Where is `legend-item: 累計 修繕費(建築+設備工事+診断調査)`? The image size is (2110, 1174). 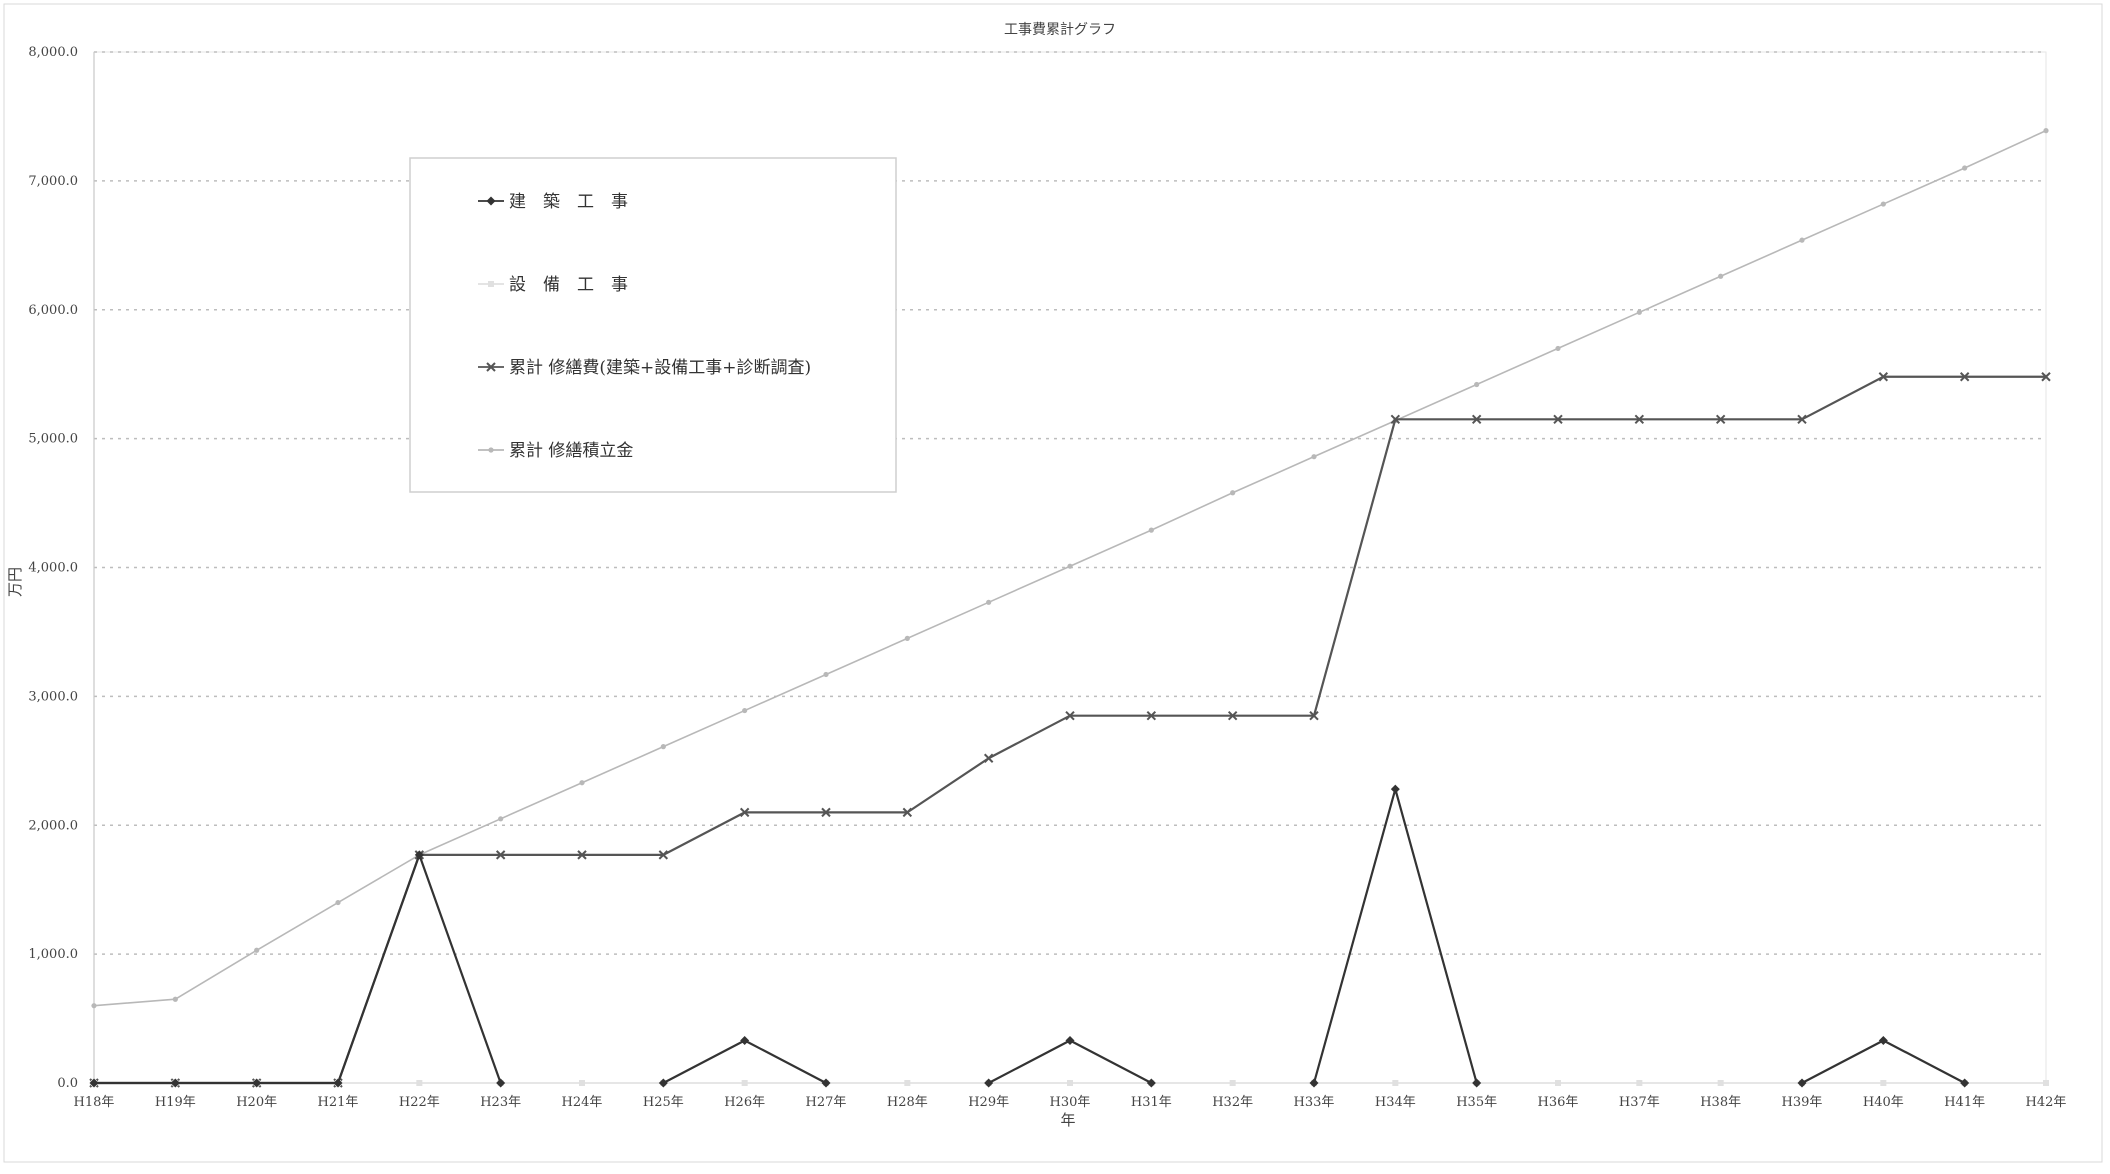
legend-item: 累計 修繕費(建築+設備工事+診断調査) is located at coordinates (644, 368).